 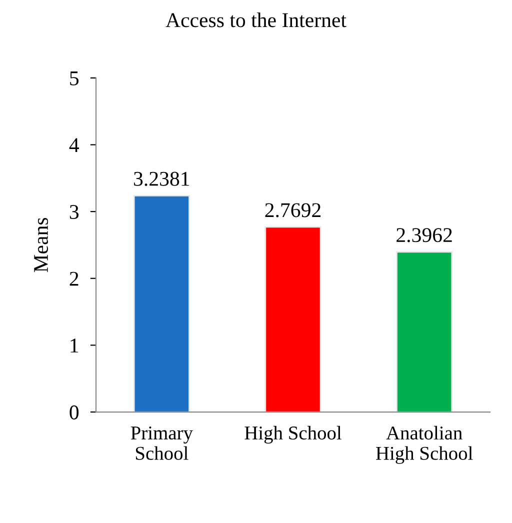 What do you see at coordinates (74, 145) in the screenshot?
I see `y-tick-label: 4` at bounding box center [74, 145].